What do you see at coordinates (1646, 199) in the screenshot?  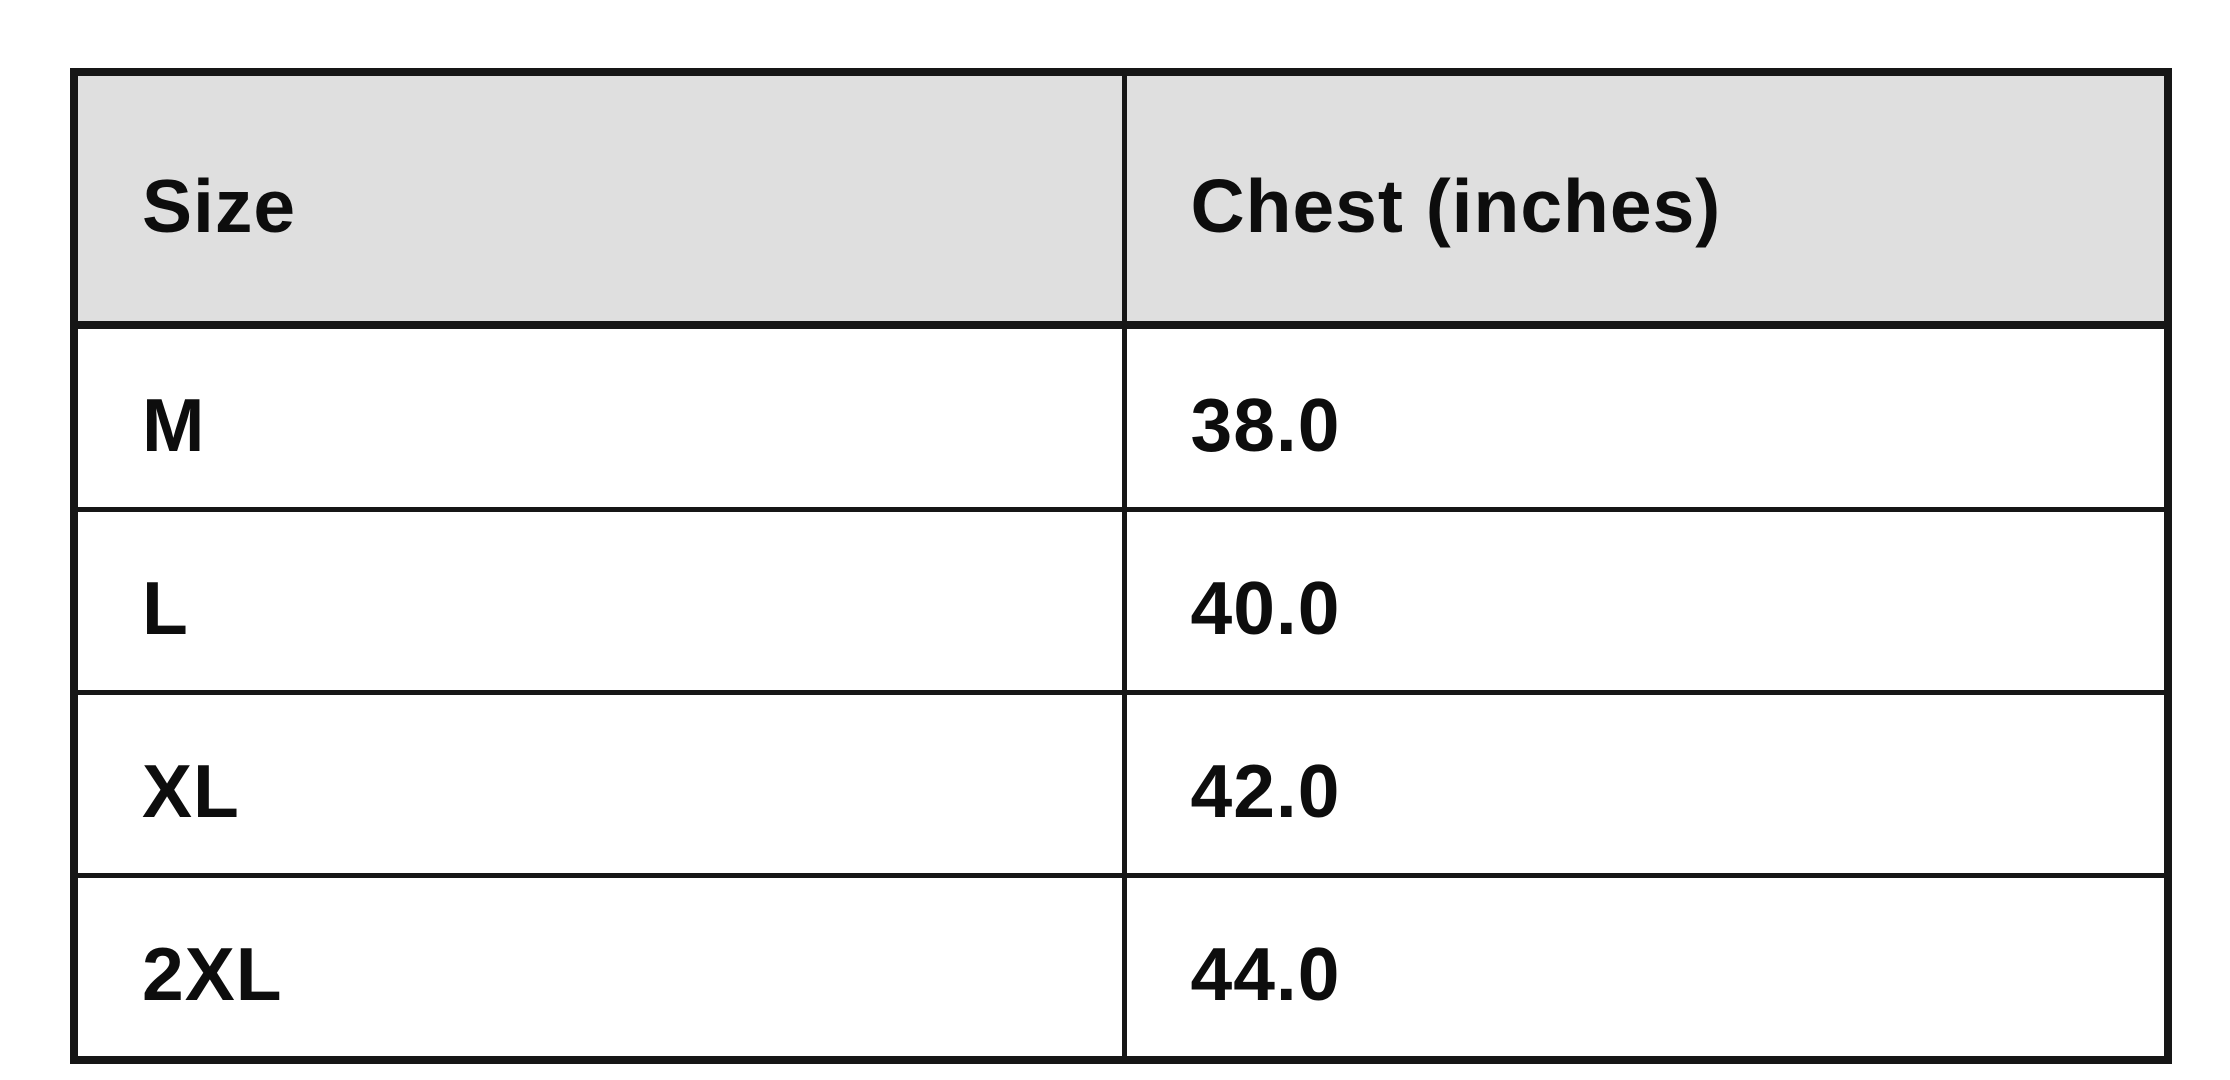 I see `column-header-chest: Chest (inches)` at bounding box center [1646, 199].